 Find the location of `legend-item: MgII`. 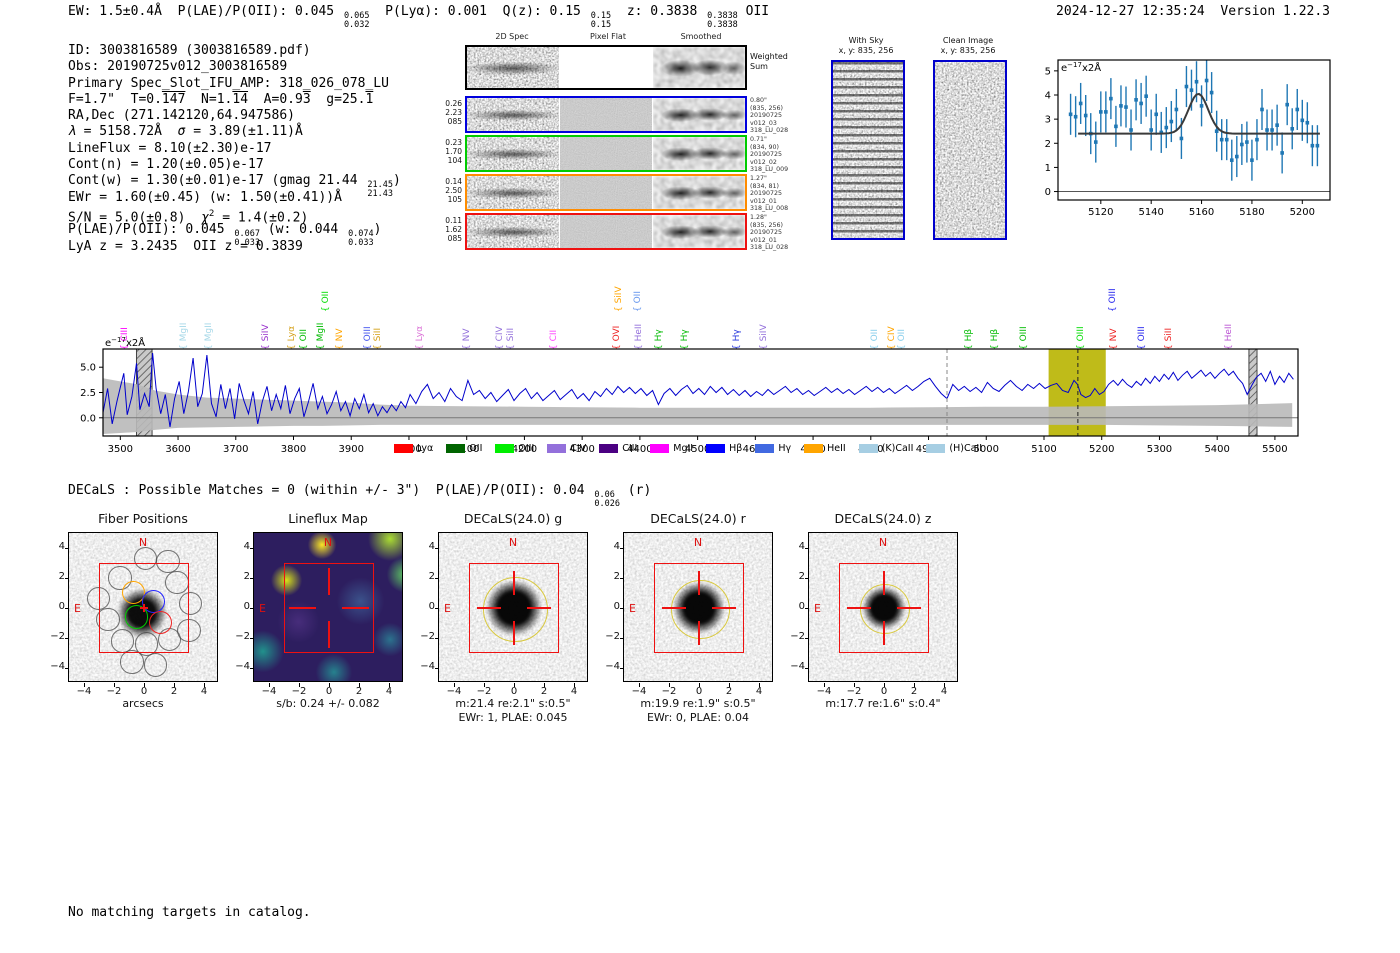

legend-item: MgII is located at coordinates (671, 448).